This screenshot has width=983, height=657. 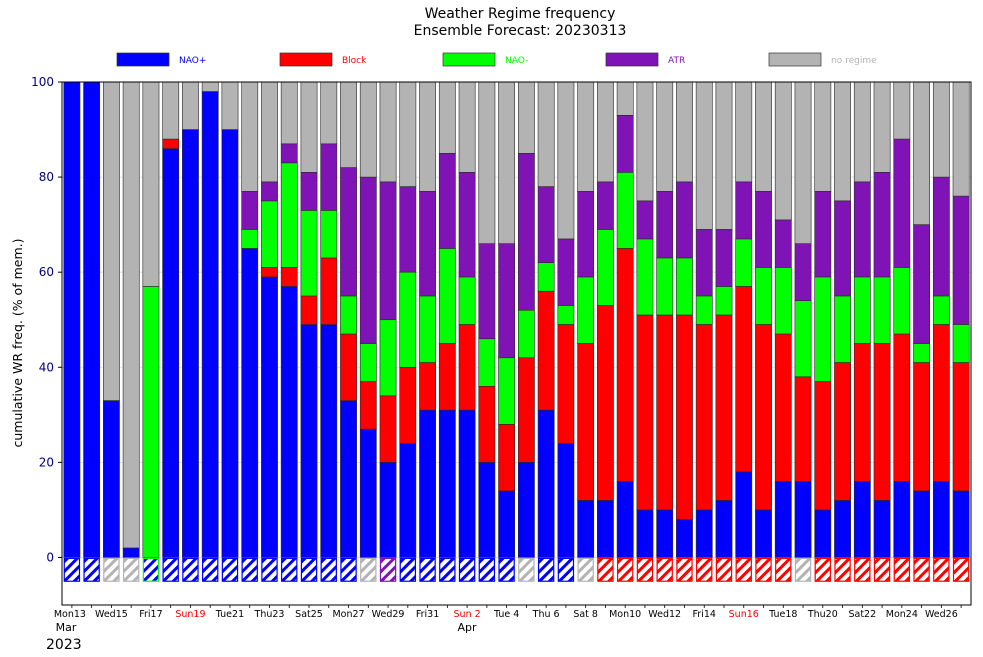 What do you see at coordinates (427, 483) in the screenshot?
I see `bar-nao-fri31` at bounding box center [427, 483].